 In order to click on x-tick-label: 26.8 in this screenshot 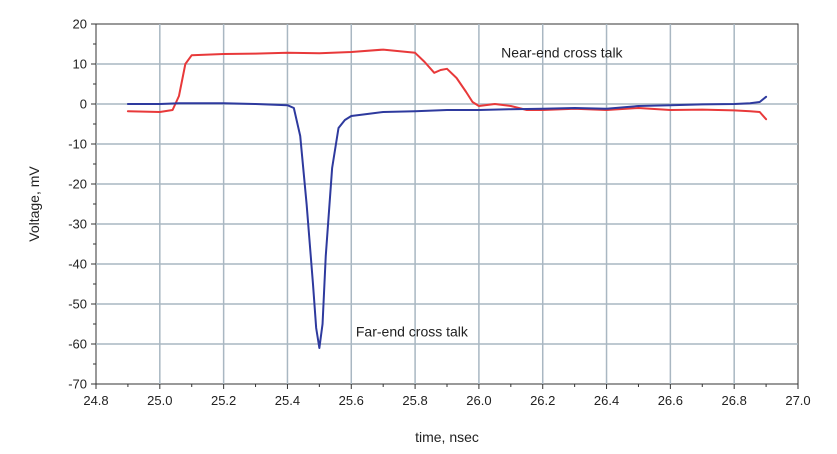, I will do `click(734, 400)`.